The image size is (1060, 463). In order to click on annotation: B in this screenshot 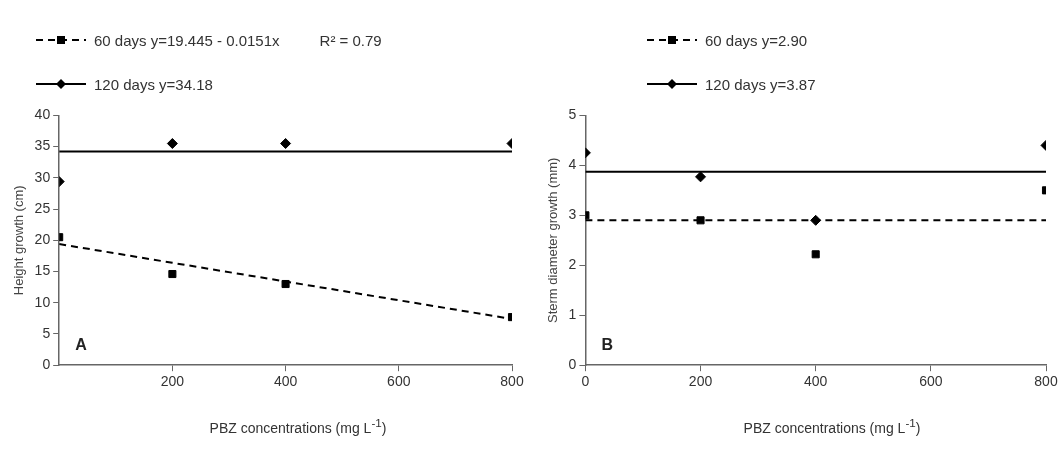, I will do `click(607, 344)`.